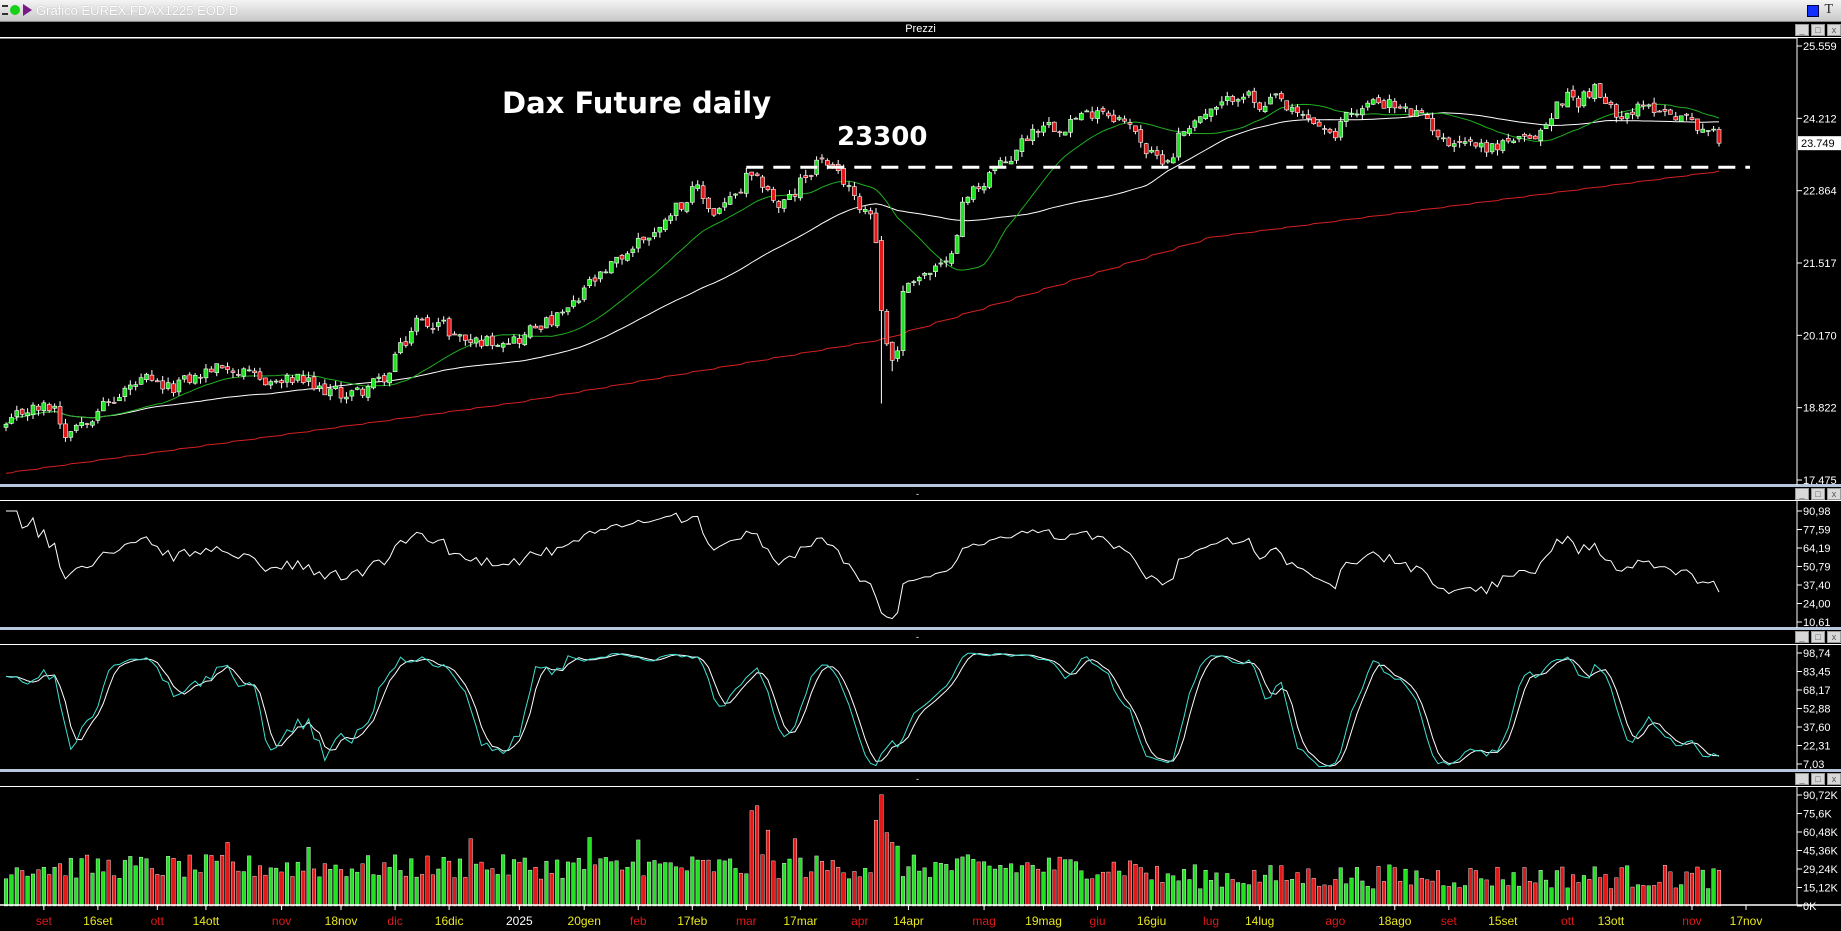 The height and width of the screenshot is (931, 1841). What do you see at coordinates (1810, 907) in the screenshot?
I see `volume-tick-label: 0K` at bounding box center [1810, 907].